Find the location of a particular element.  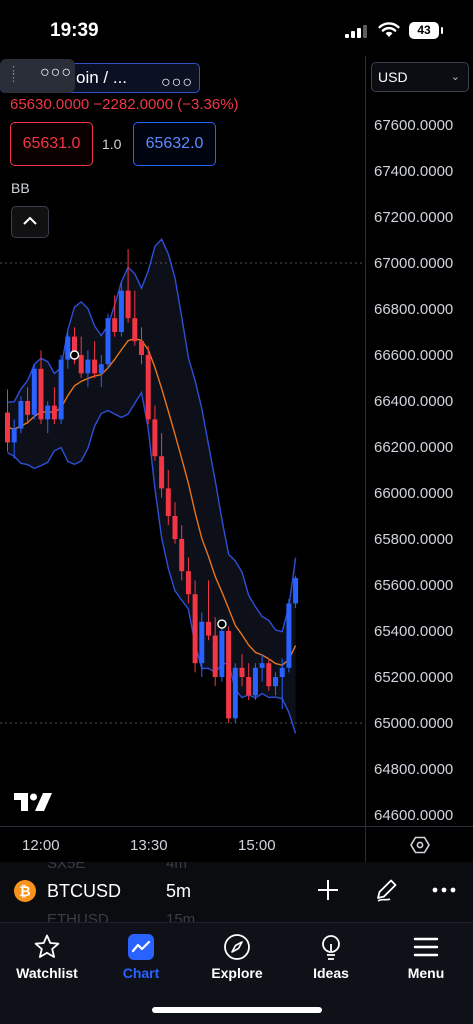

price-tick-label: 67000.0000 is located at coordinates (414, 263).